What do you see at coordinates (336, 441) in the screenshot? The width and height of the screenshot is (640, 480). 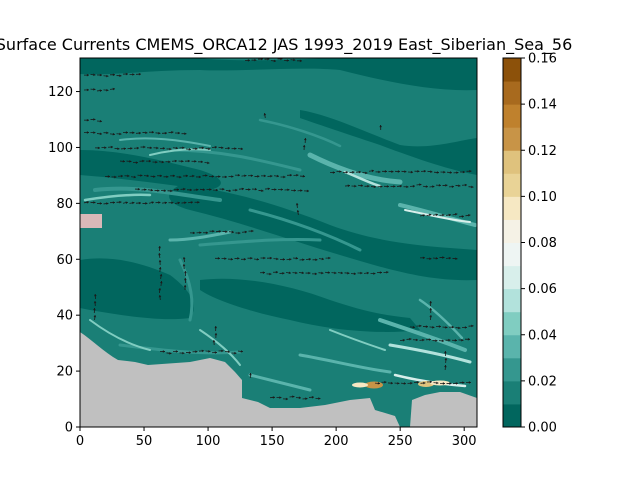 I see `x-tick-label: 200` at bounding box center [336, 441].